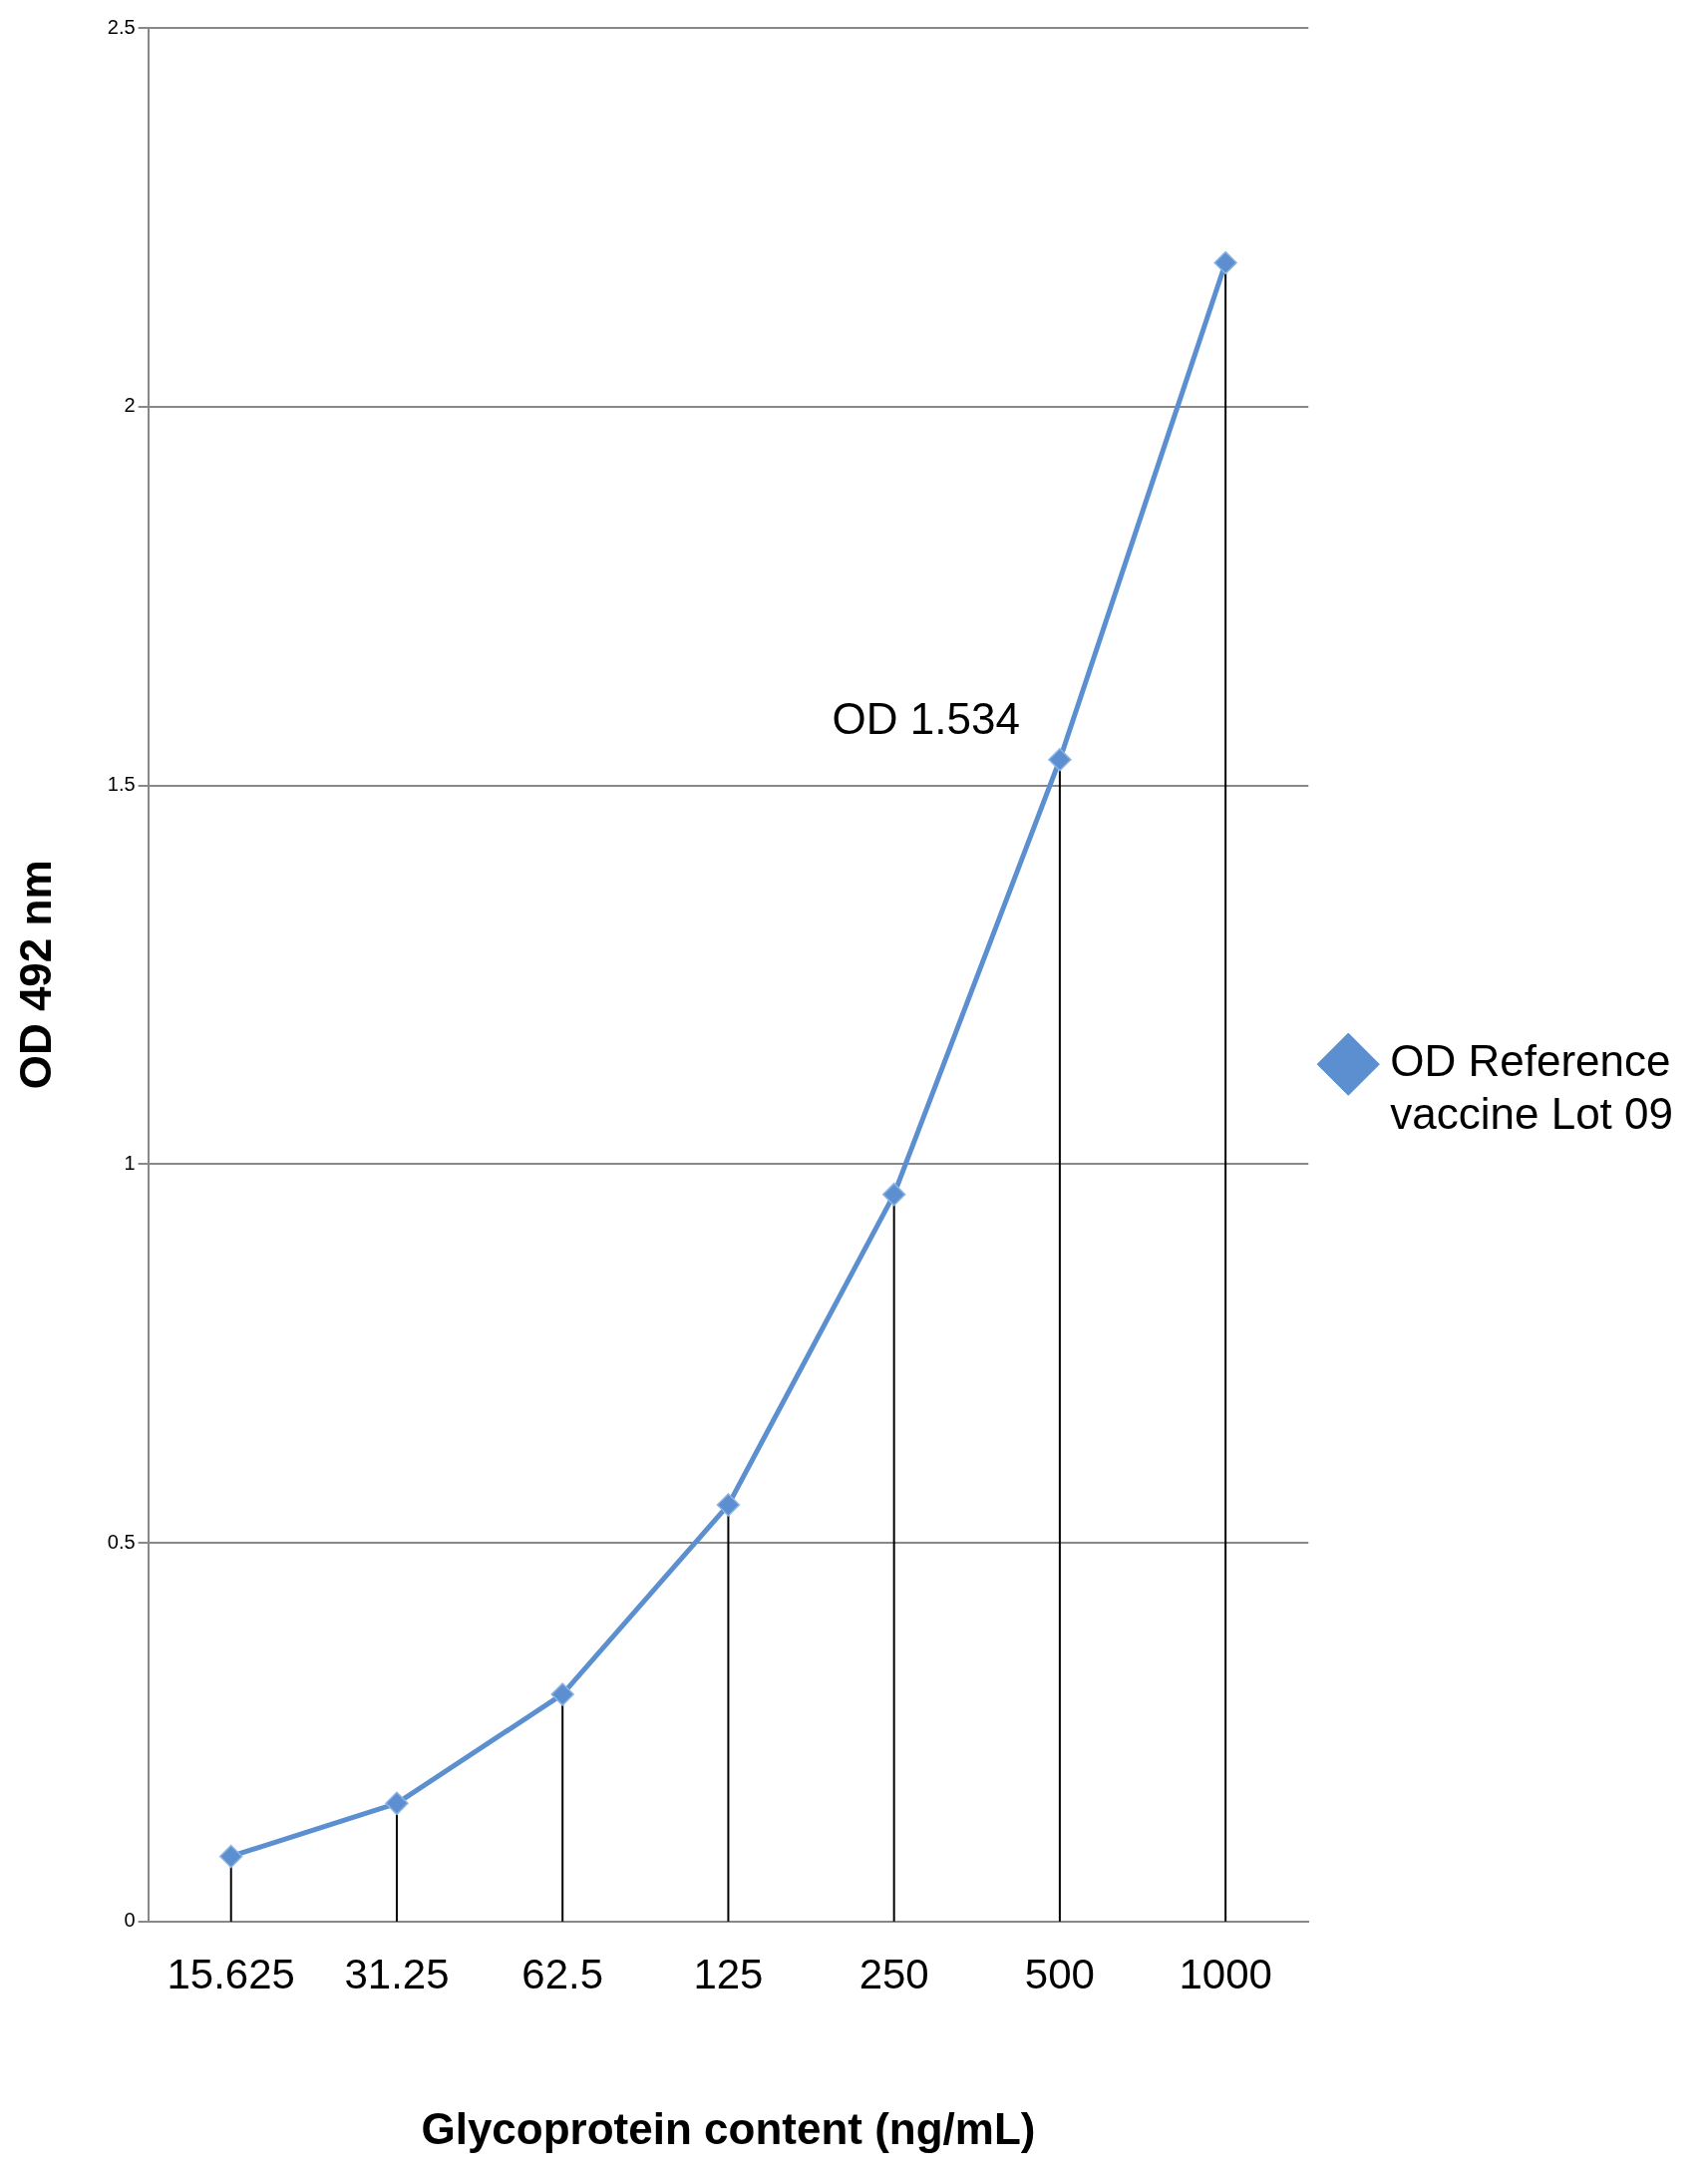 The width and height of the screenshot is (1708, 2173). I want to click on y-tick-label: 1.5, so click(122, 784).